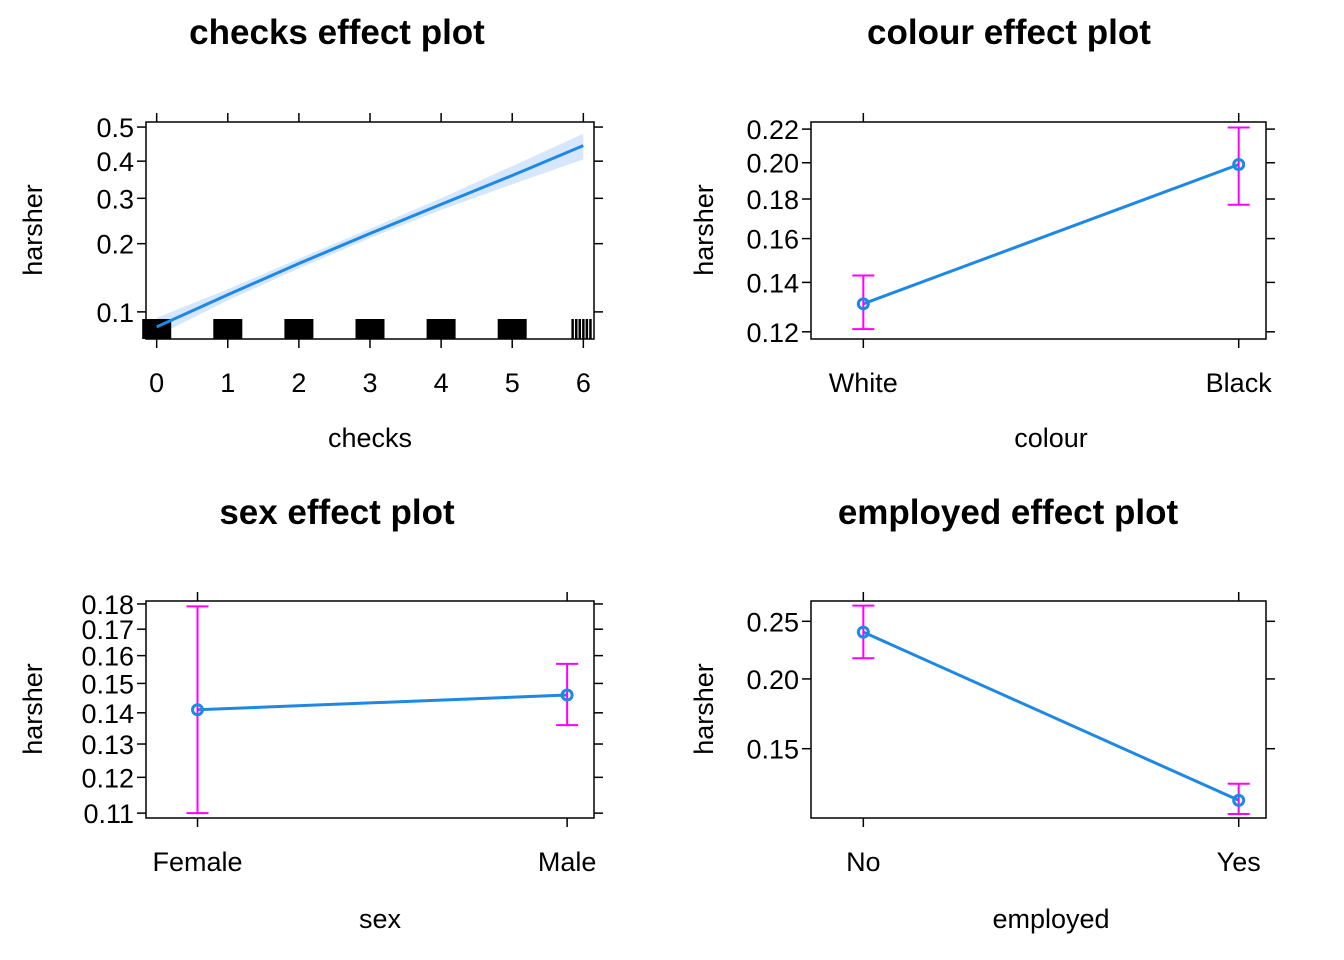 The height and width of the screenshot is (960, 1344). I want to click on x-tick-label: No, so click(863, 862).